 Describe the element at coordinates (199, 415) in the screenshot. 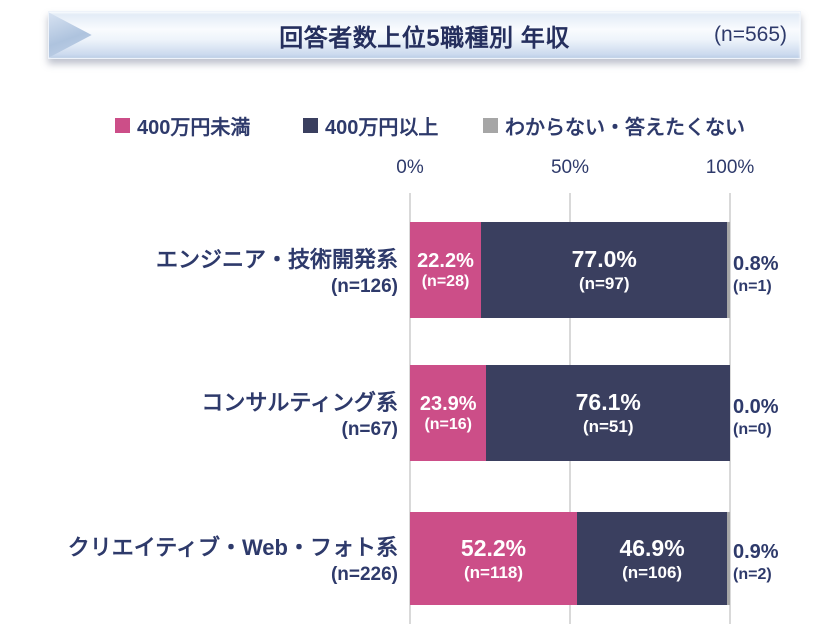

I see `category-label-consulting: コンサルティング系 (n=67)` at that location.